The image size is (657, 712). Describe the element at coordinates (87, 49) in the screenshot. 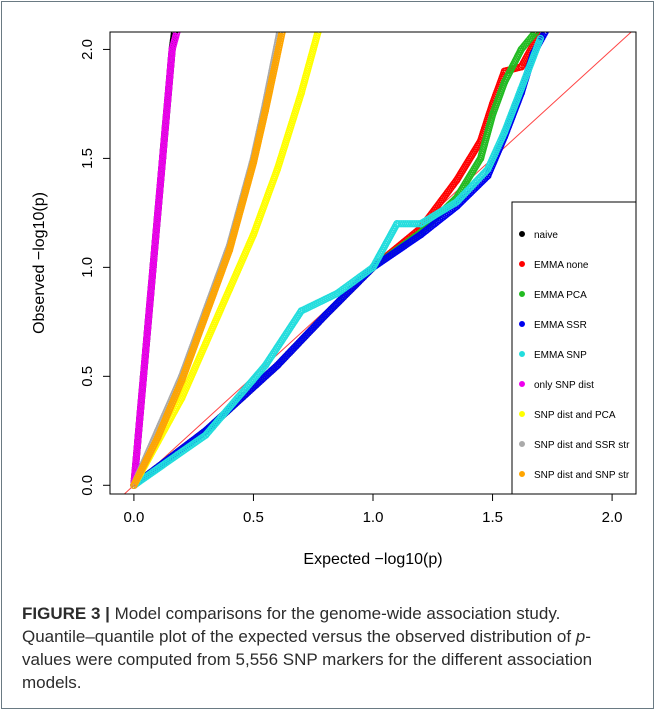

I see `y-tick-label: 2.0` at that location.